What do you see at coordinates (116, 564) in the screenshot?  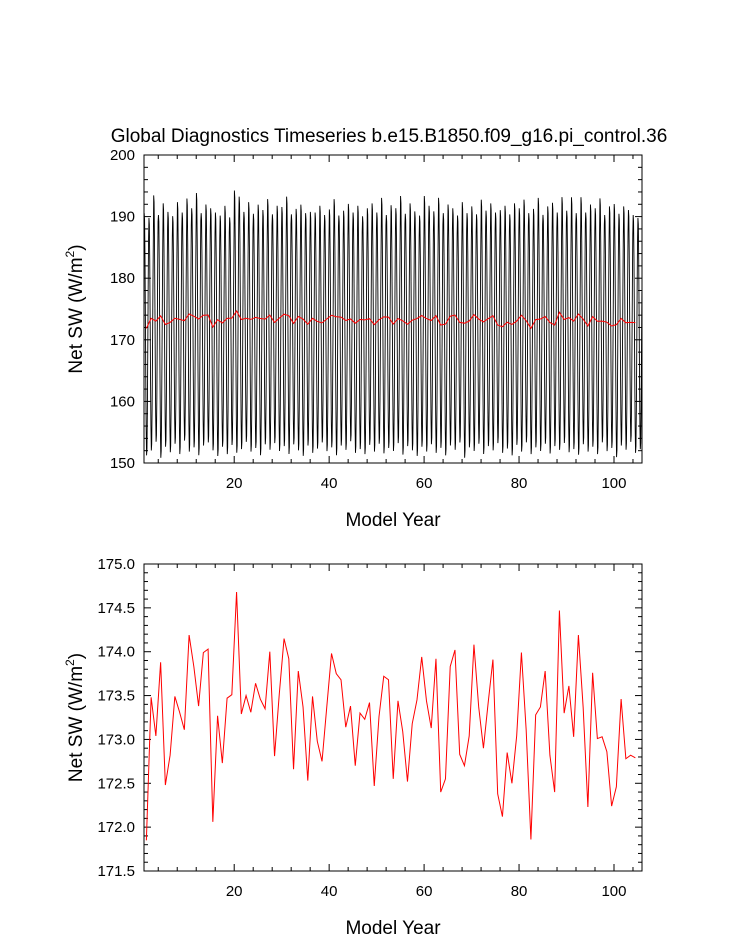 I see `y-tick-label: 175.0` at bounding box center [116, 564].